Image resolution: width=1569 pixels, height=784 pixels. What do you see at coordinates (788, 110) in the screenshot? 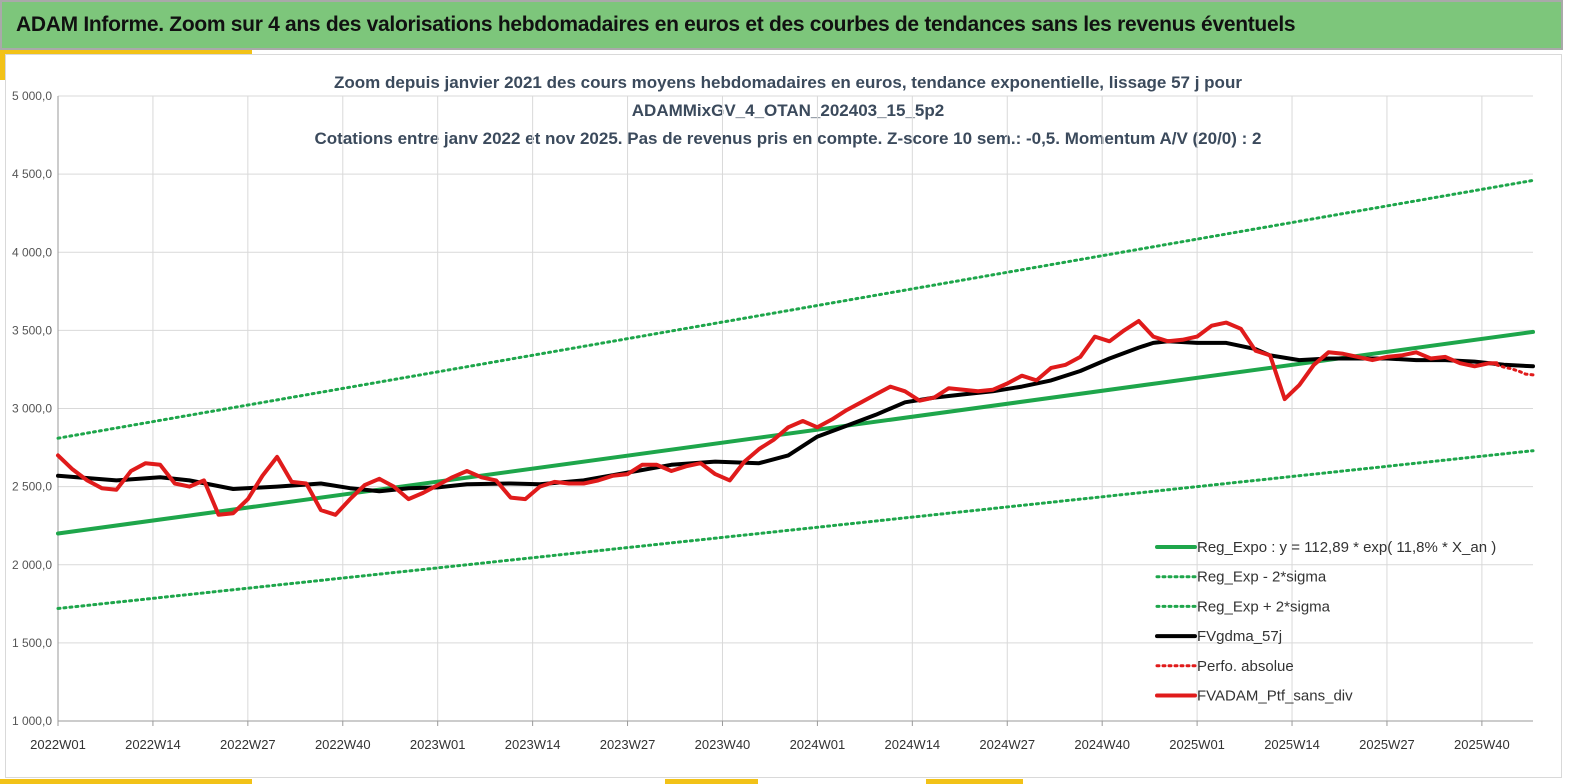
I see `chart-title-line-2: ADAMMixGV_4_OTAN_202403_15_5p2` at bounding box center [788, 110].